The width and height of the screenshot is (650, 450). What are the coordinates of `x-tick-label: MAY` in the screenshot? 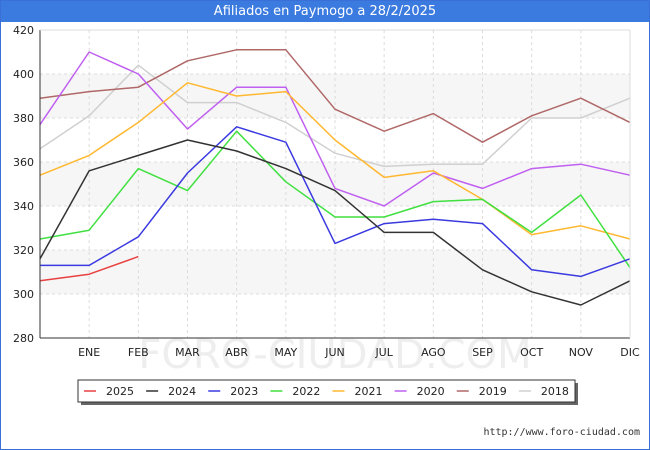 It's located at (285, 352).